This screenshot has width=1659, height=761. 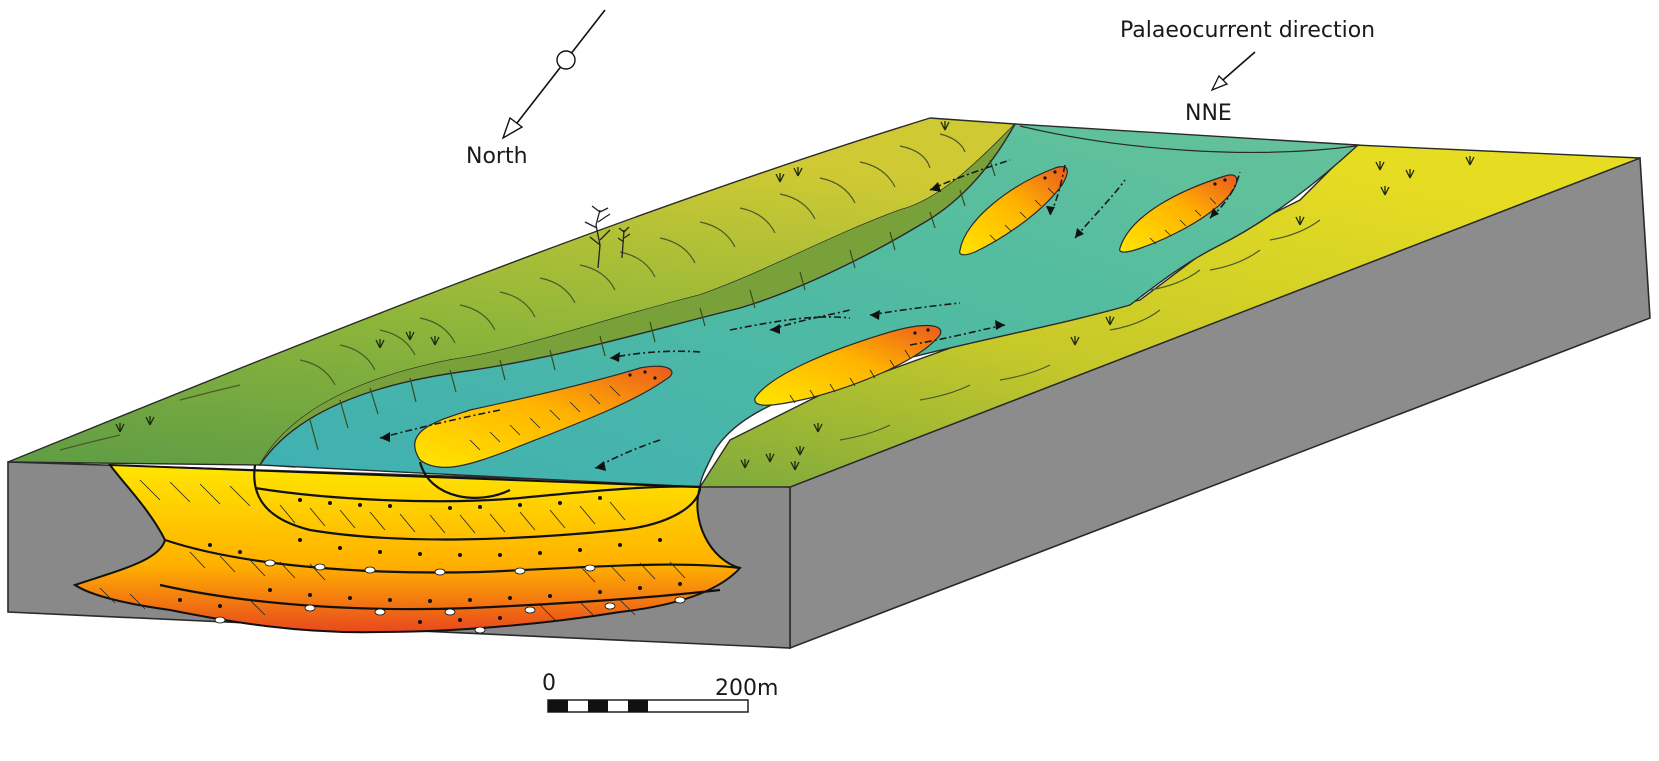 I want to click on palaeocurrent-label: Palaeocurrent direction, so click(x=1247, y=30).